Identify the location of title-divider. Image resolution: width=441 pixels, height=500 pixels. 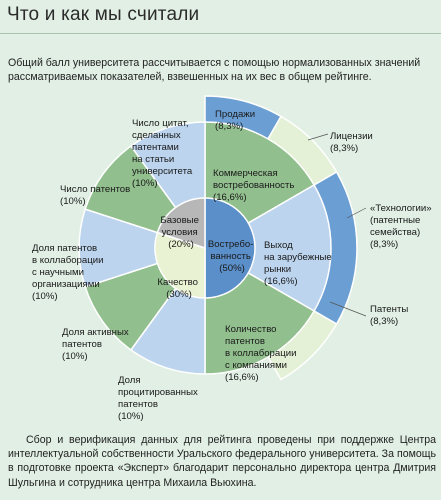
(220, 33).